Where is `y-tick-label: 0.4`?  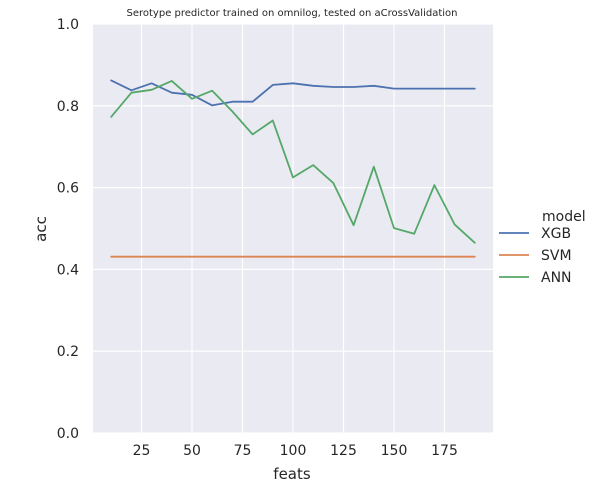
y-tick-label: 0.4 is located at coordinates (68, 270).